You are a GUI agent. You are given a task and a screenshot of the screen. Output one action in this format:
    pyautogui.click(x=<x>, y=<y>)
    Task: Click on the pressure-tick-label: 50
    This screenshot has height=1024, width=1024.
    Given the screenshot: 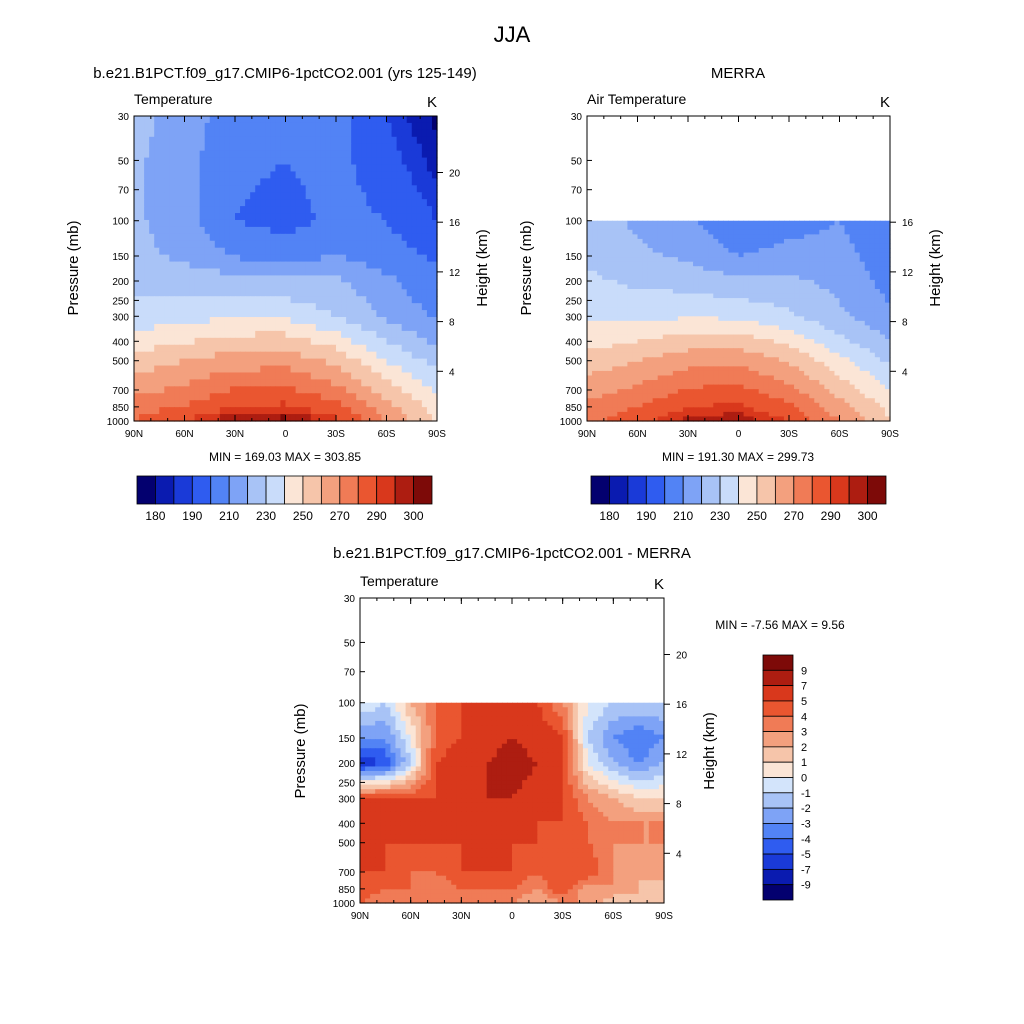 What is the action you would take?
    pyautogui.click(x=124, y=161)
    